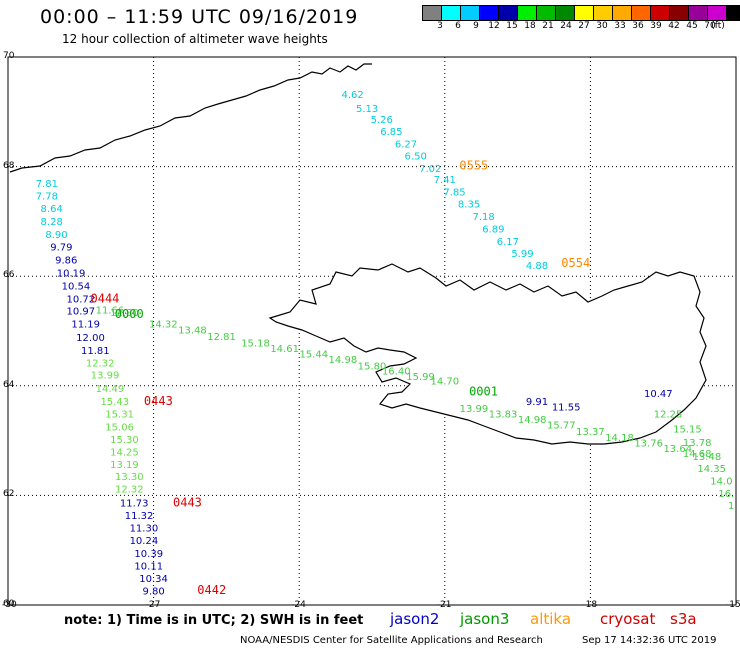  What do you see at coordinates (124, 440) in the screenshot?
I see `wave-height-label: 15.30` at bounding box center [124, 440].